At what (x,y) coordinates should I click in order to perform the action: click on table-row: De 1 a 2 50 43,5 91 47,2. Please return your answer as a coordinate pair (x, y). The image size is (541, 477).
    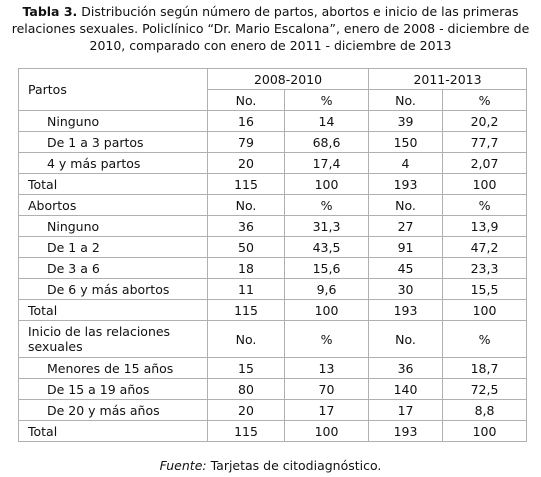
    Looking at the image, I should click on (273, 247).